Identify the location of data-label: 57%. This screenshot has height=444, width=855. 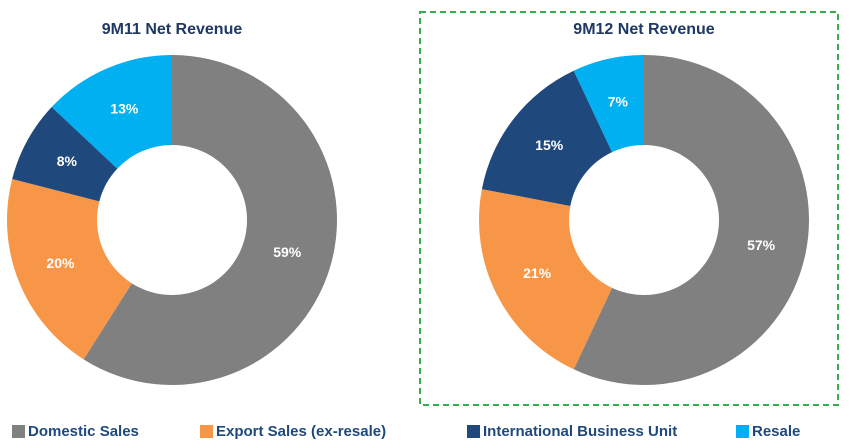
(761, 245).